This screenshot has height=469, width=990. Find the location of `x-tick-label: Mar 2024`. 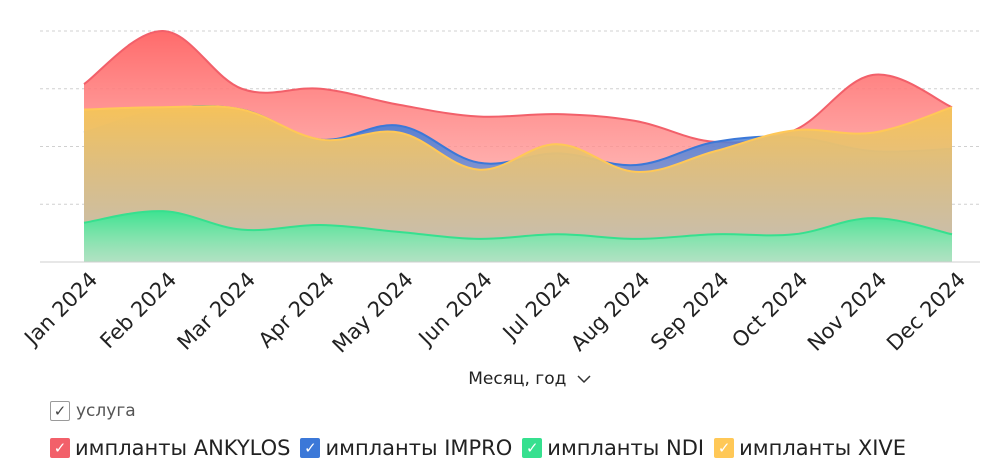

x-tick-label: Mar 2024 is located at coordinates (217, 311).